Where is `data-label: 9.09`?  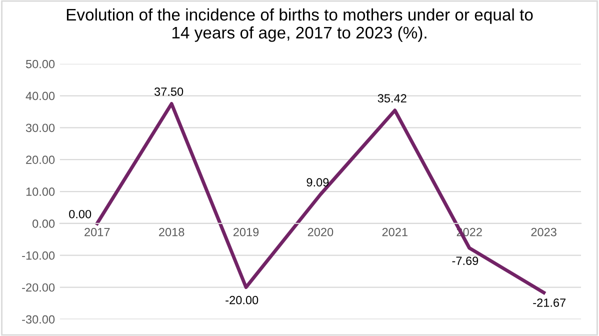 data-label: 9.09 is located at coordinates (317, 182).